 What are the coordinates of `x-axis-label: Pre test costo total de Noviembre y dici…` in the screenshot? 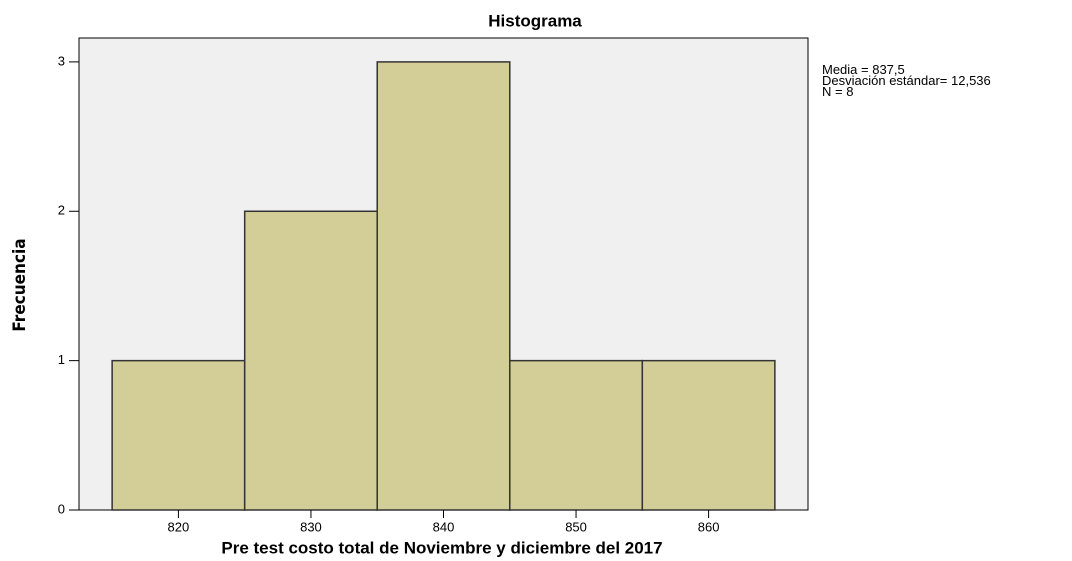 It's located at (441, 547).